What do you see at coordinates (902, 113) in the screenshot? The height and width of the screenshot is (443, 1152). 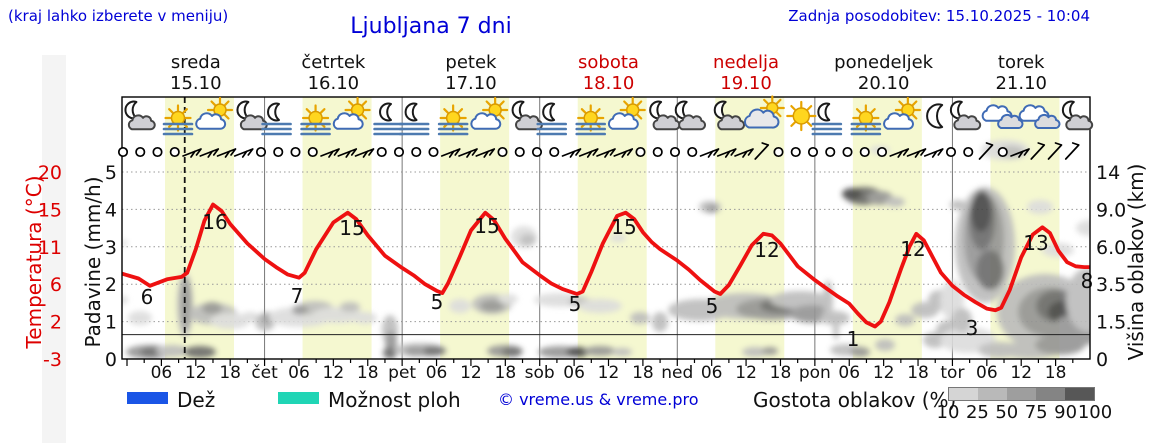 I see `weather-icon-sun-cloud` at bounding box center [902, 113].